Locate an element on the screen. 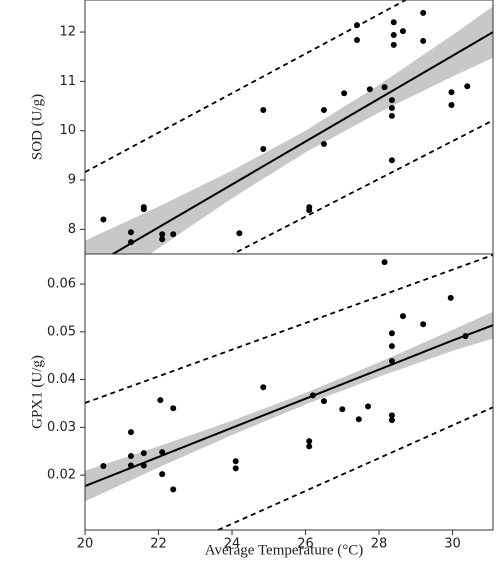 The height and width of the screenshot is (561, 500). y-tick-label: 10 is located at coordinates (67, 130).